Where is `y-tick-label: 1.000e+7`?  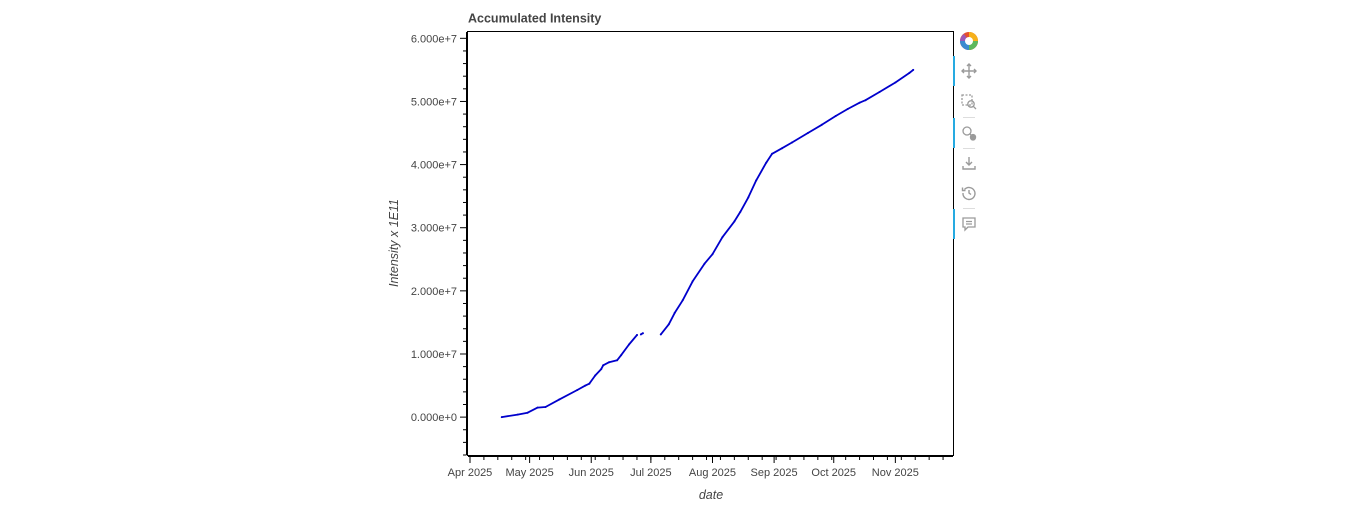
y-tick-label: 1.000e+7 is located at coordinates (434, 355).